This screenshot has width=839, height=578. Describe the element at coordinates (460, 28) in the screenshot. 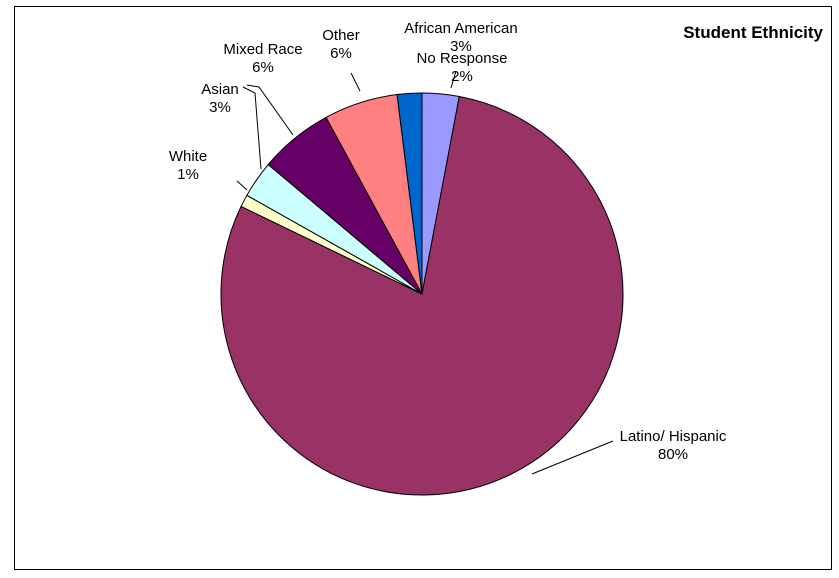

I see `slice-label: African American` at that location.